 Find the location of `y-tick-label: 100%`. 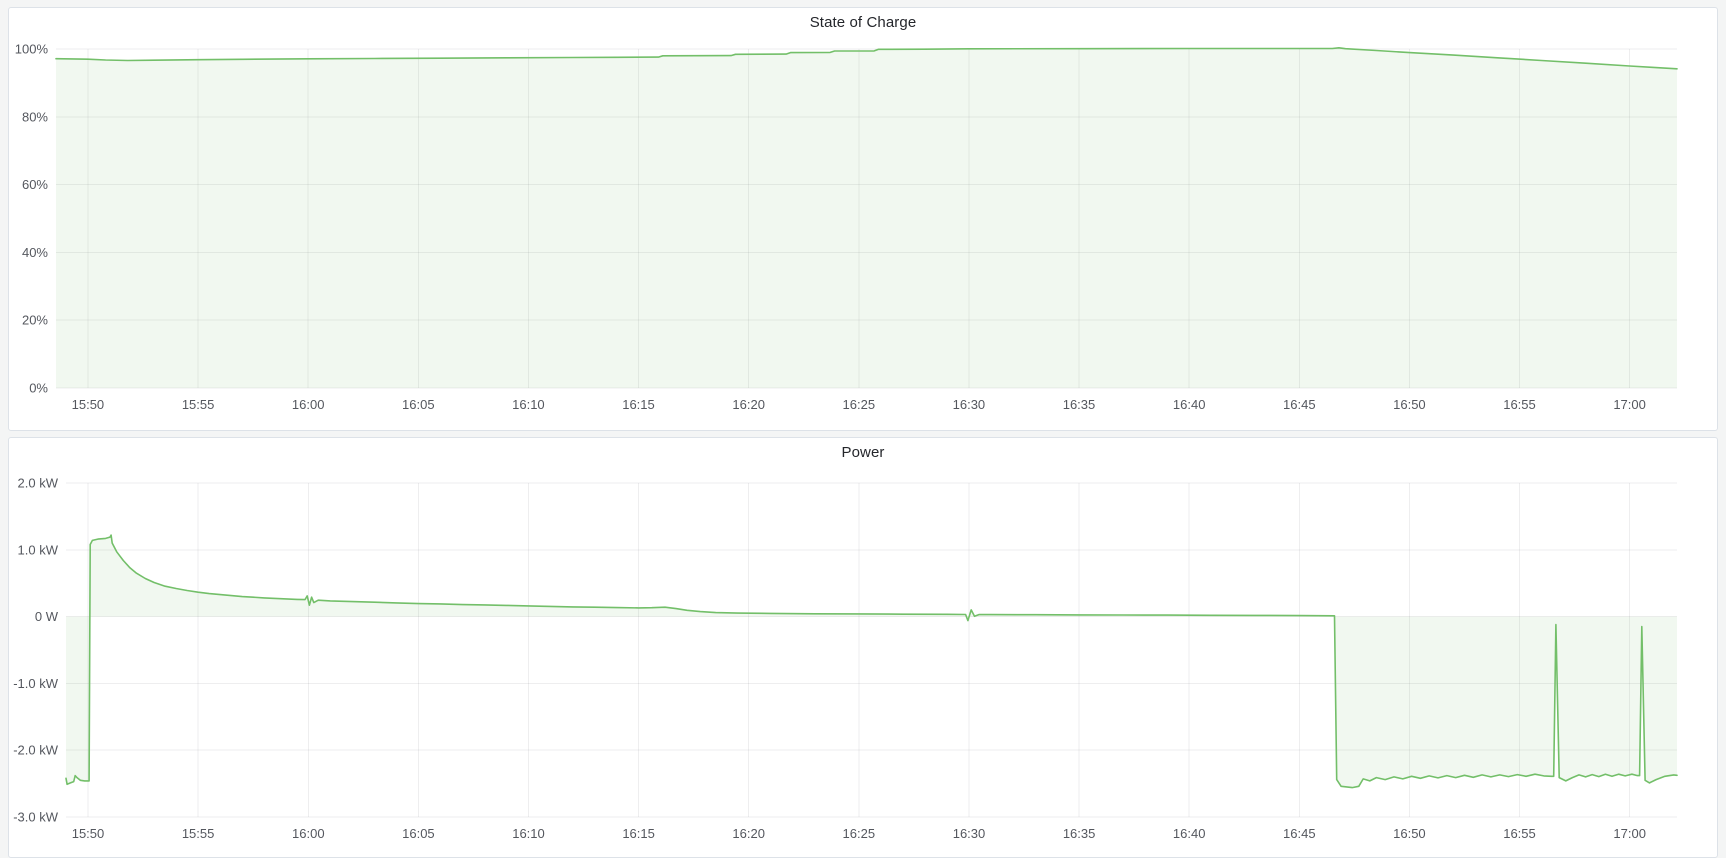

y-tick-label: 100% is located at coordinates (32, 49).